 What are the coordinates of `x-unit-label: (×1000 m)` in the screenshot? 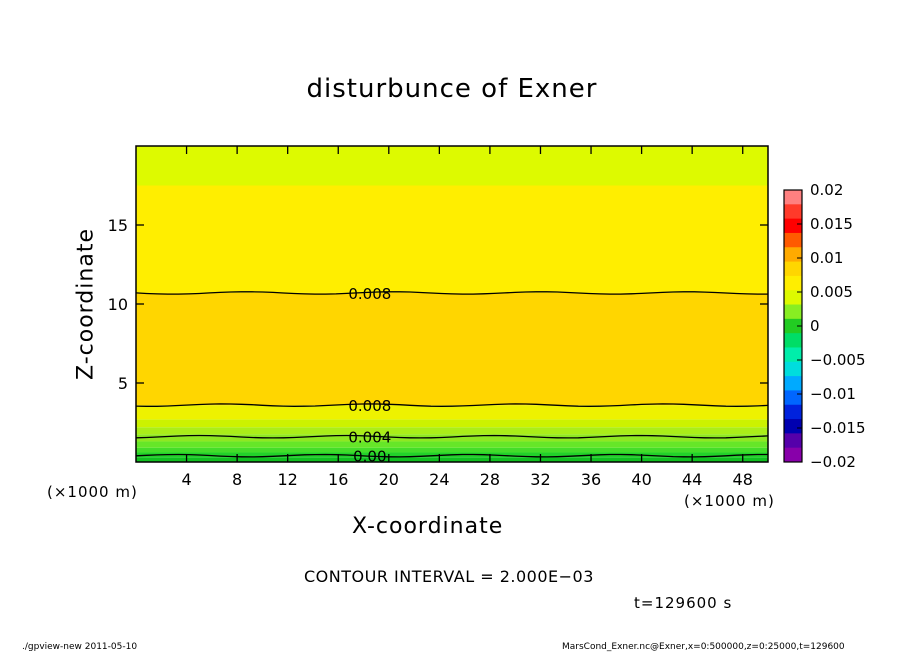 It's located at (729, 501).